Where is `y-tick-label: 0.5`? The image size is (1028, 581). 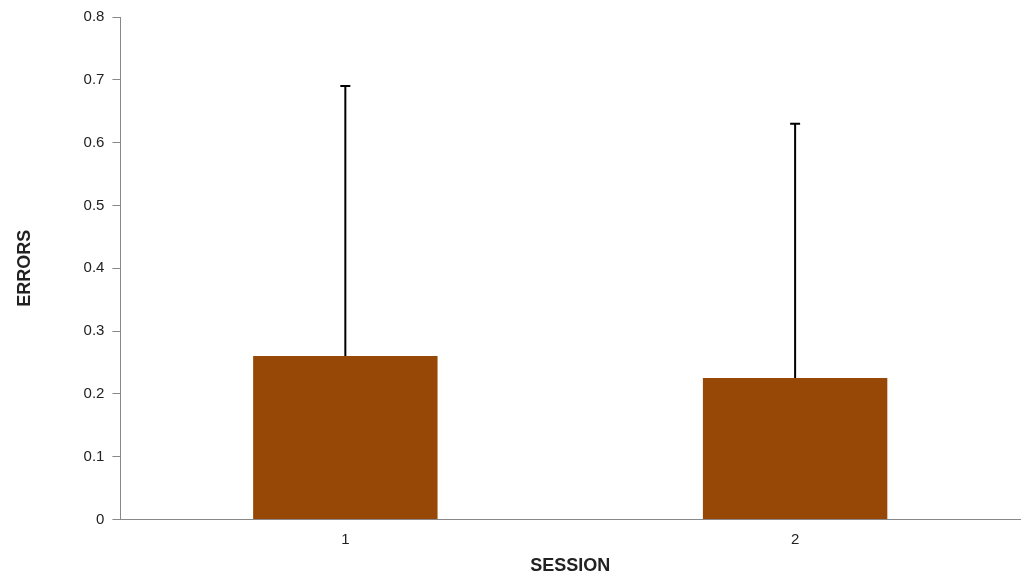 y-tick-label: 0.5 is located at coordinates (94, 204).